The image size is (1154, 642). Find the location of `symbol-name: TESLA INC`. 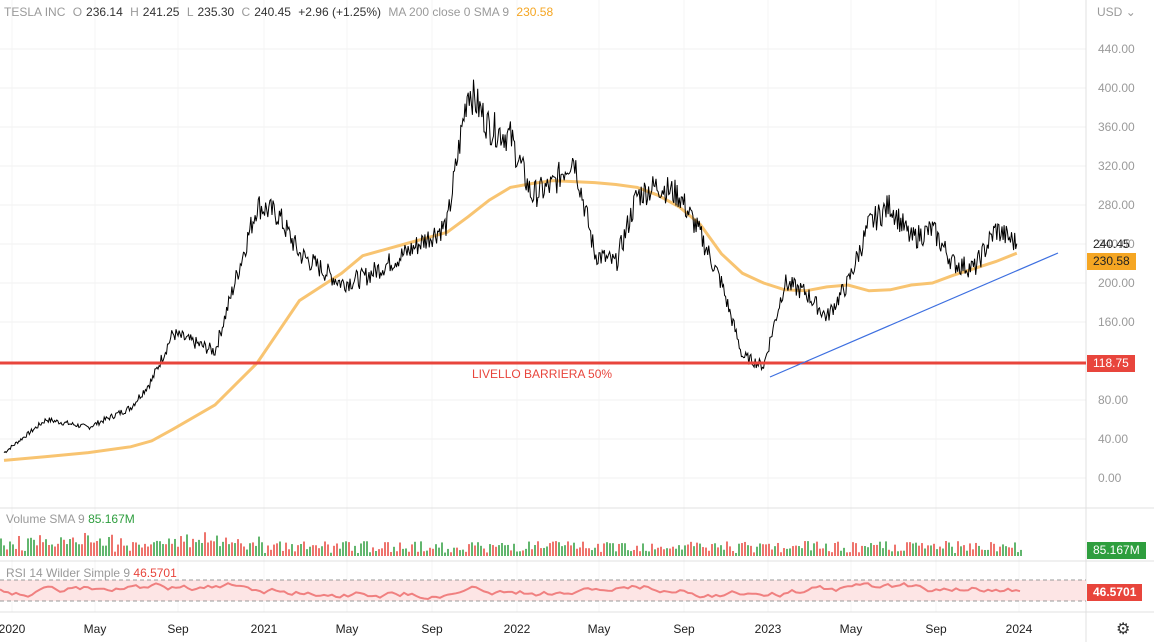

symbol-name: TESLA INC is located at coordinates (35, 12).